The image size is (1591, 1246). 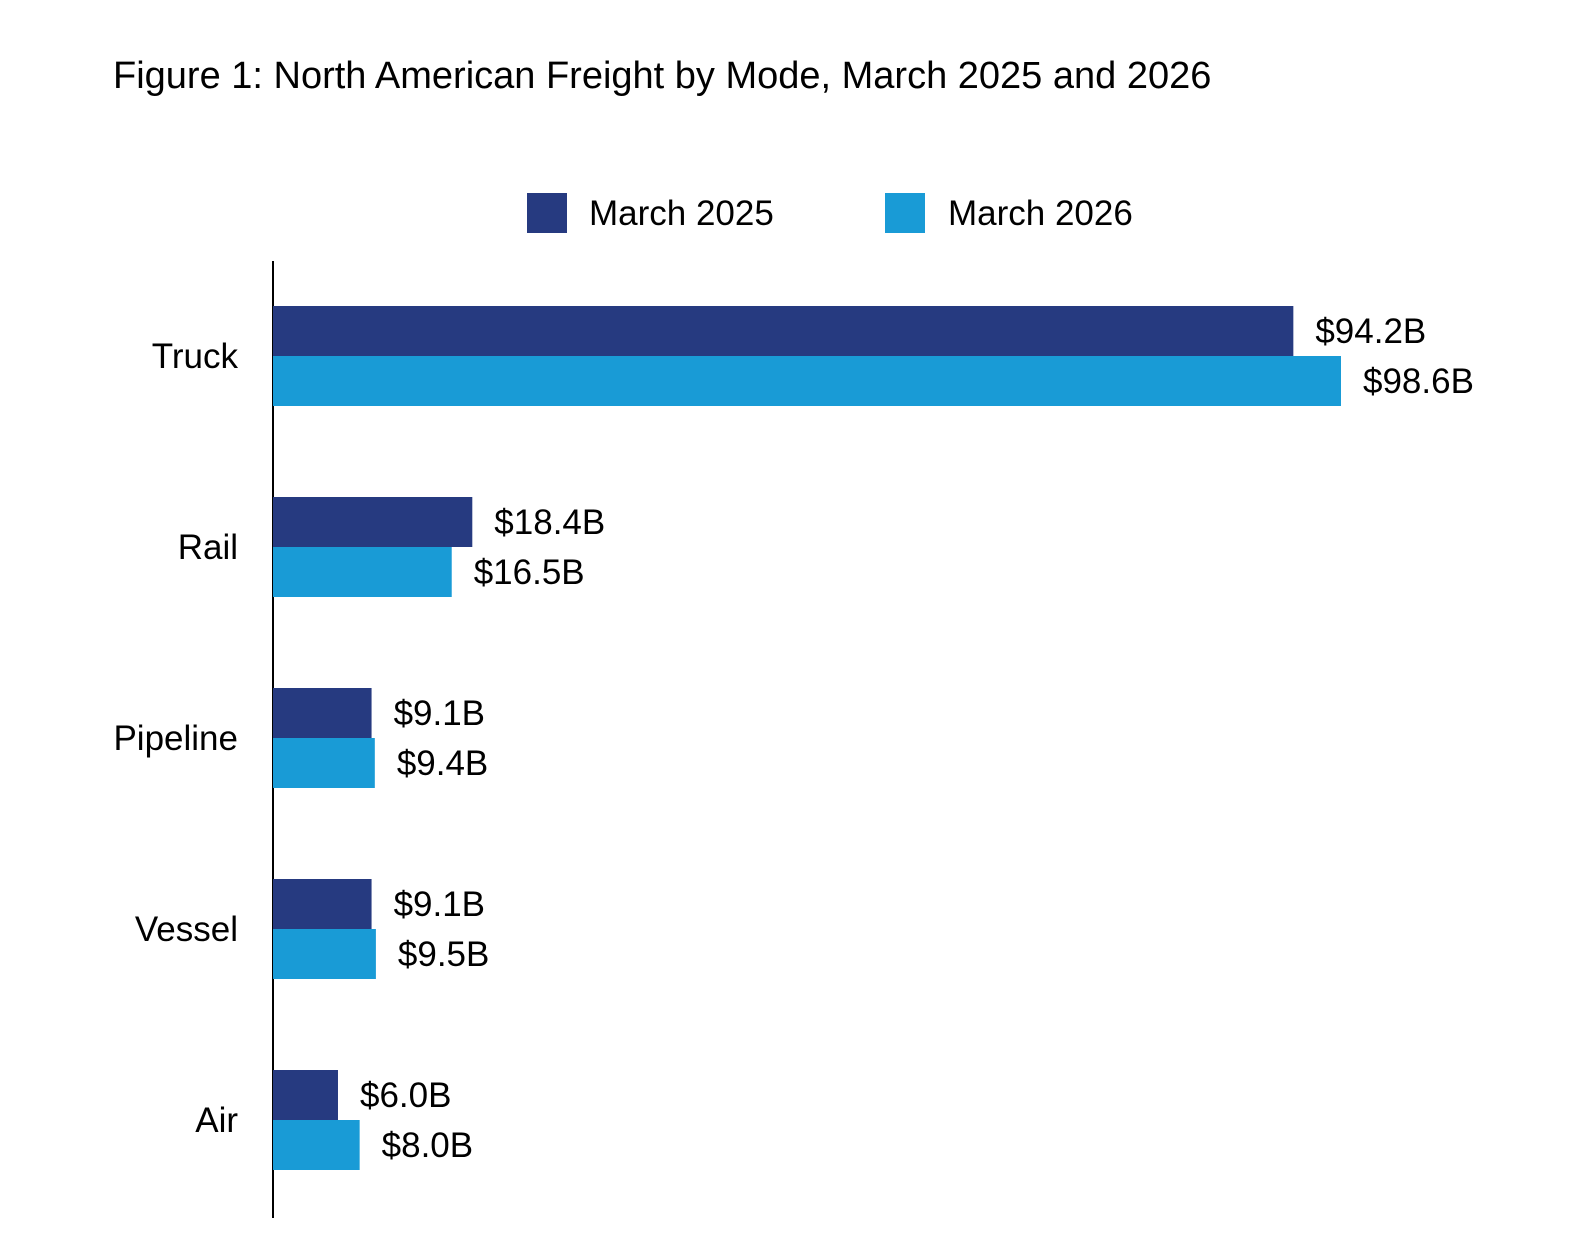 I want to click on category-label-truck: Truck, so click(x=195, y=356).